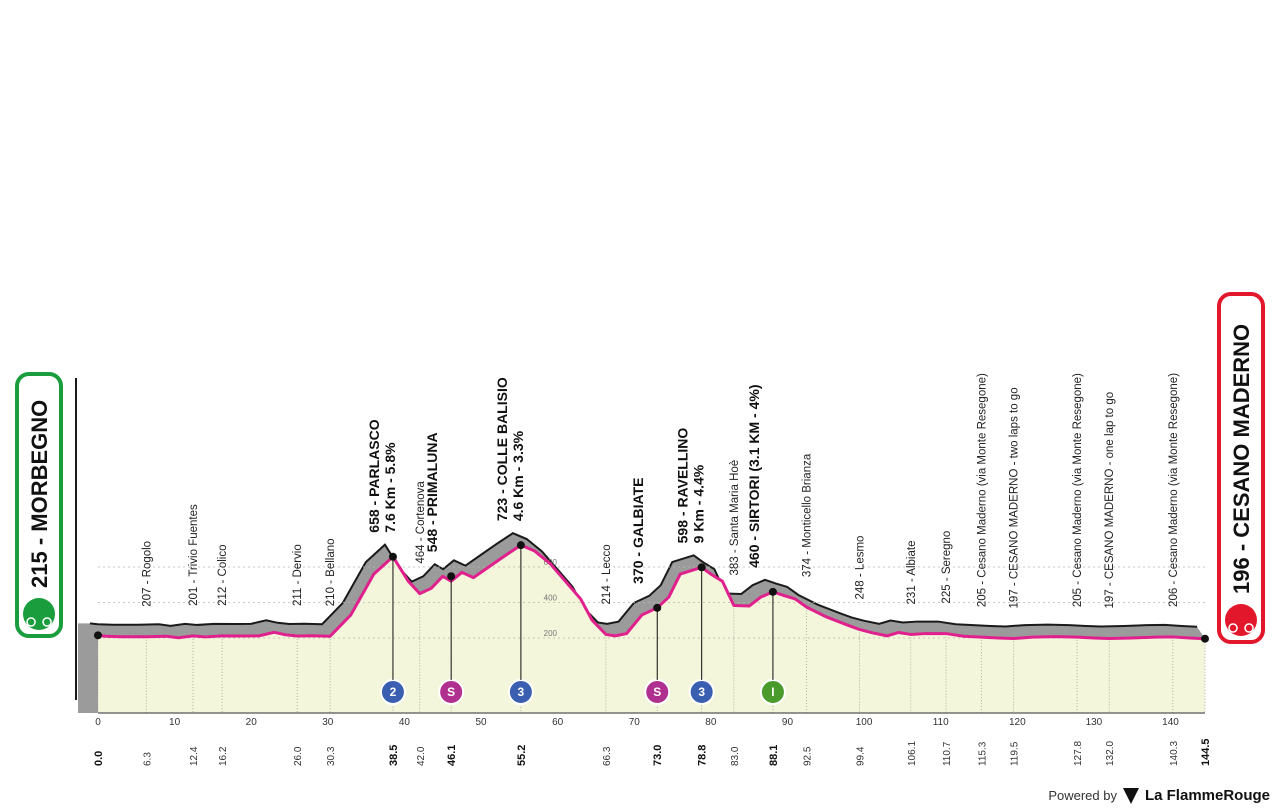 The image size is (1280, 812). I want to click on km-marker-label: 0.0, so click(99, 758).